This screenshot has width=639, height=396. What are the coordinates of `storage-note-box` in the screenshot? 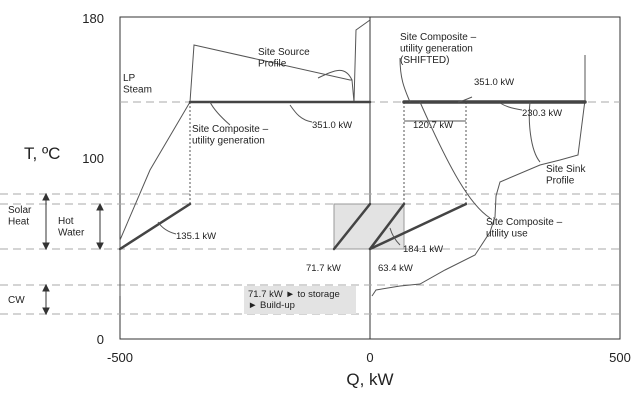 It's located at (300, 300).